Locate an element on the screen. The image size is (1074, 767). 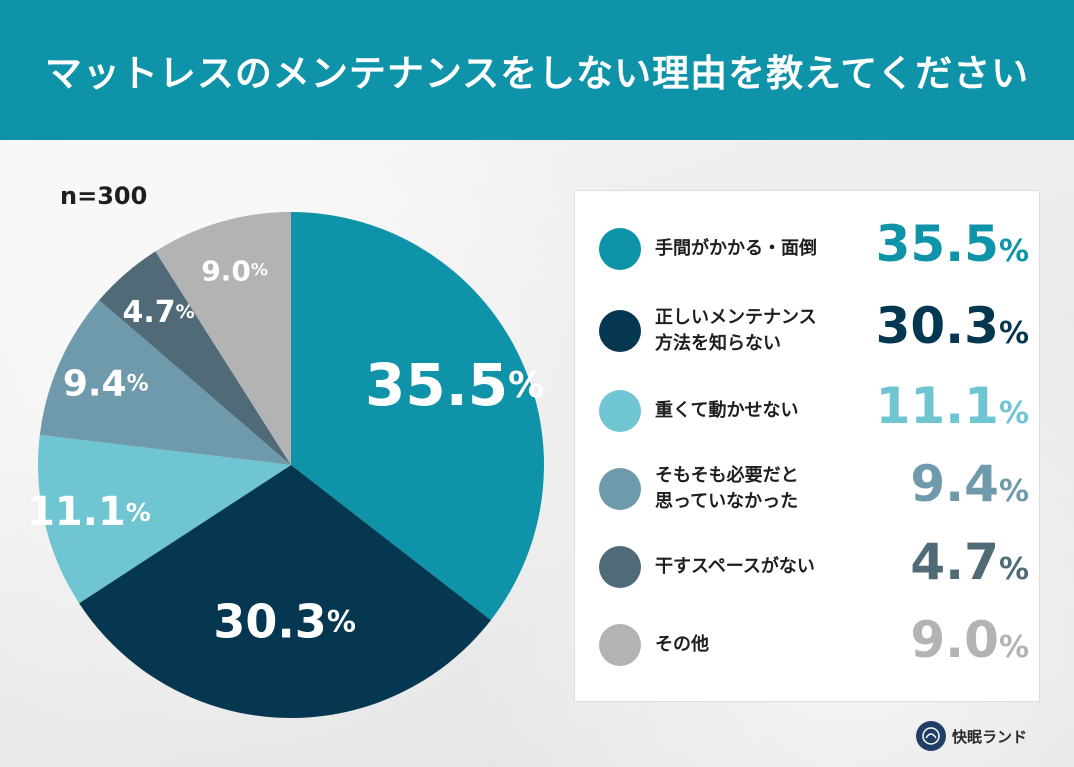
legend-label-line: 手間がかかる・面倒 is located at coordinates (736, 248).